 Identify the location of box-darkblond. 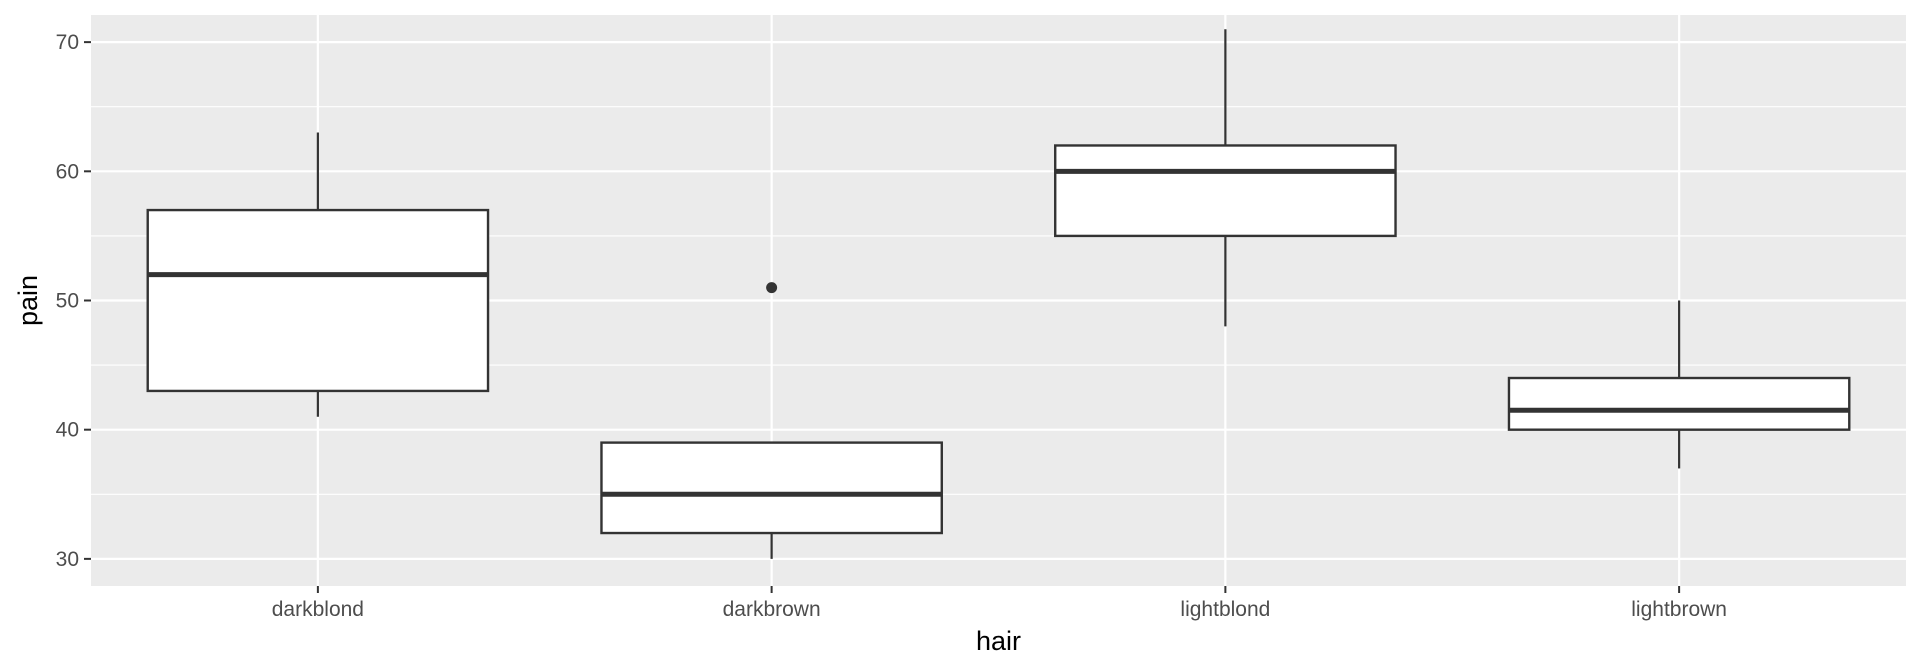
(318, 274).